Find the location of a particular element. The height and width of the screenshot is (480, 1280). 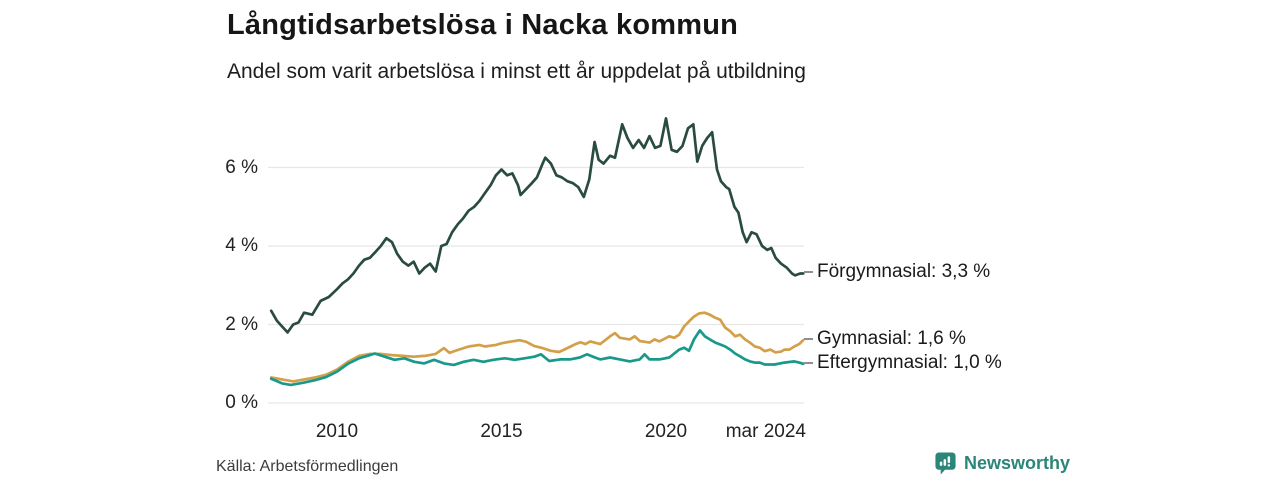

source-note: Källa: Arbetsförmedlingen is located at coordinates (307, 466).